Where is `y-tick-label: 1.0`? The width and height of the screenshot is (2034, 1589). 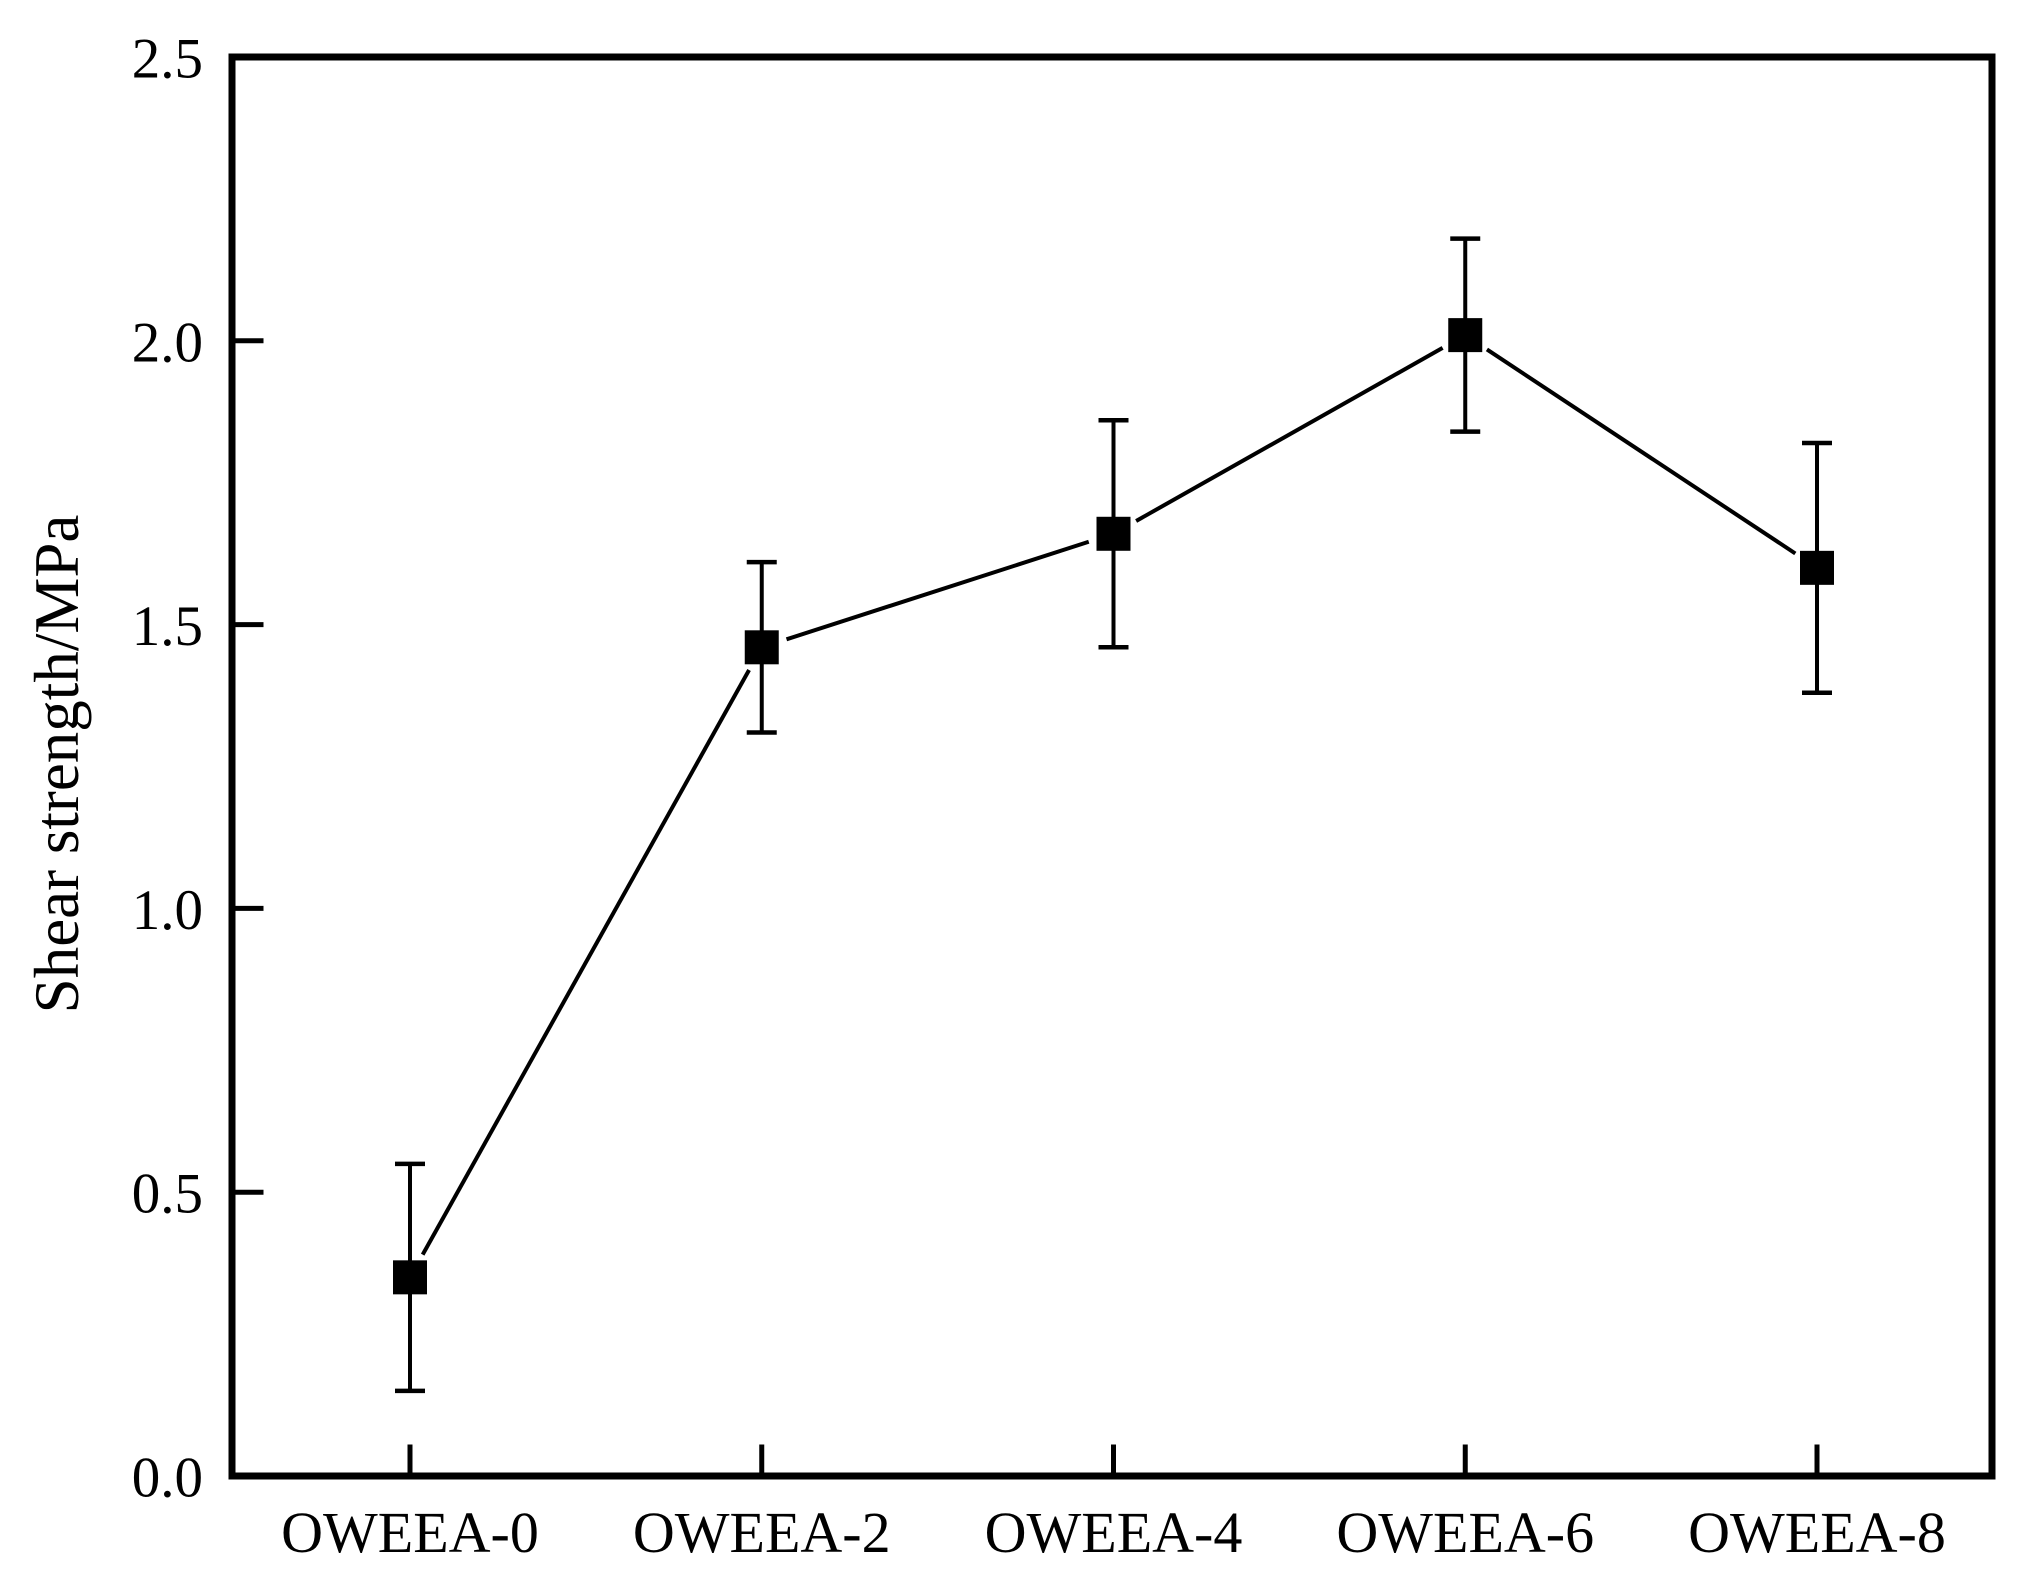
y-tick-label: 1.0 is located at coordinates (167, 910).